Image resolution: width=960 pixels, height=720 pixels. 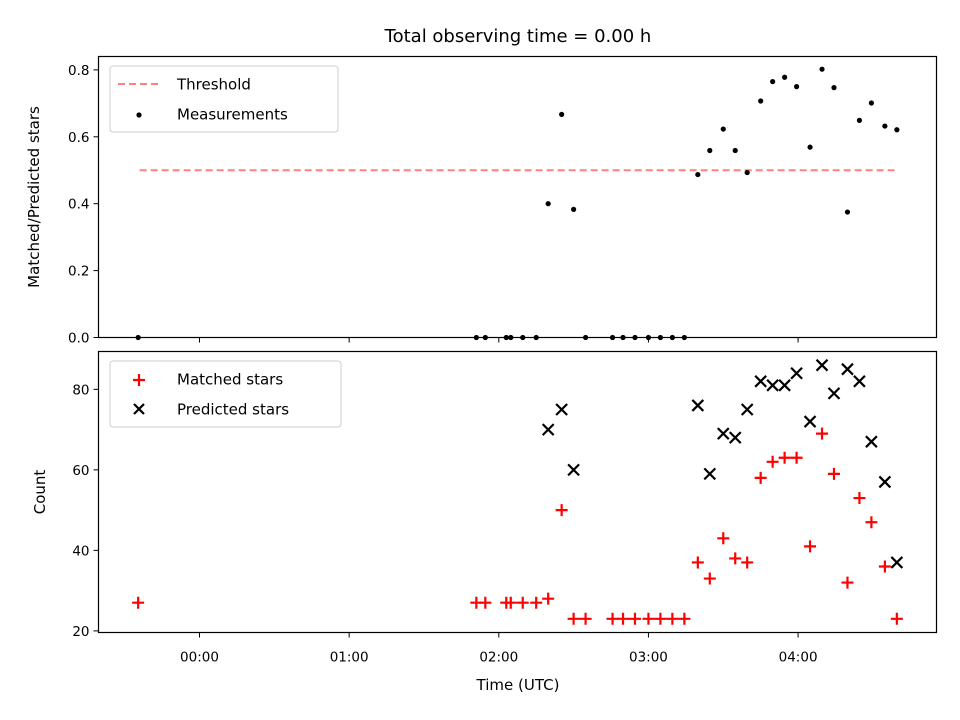 I want to click on bottom-legend: Matched stars Predicted stars, so click(x=225, y=394).